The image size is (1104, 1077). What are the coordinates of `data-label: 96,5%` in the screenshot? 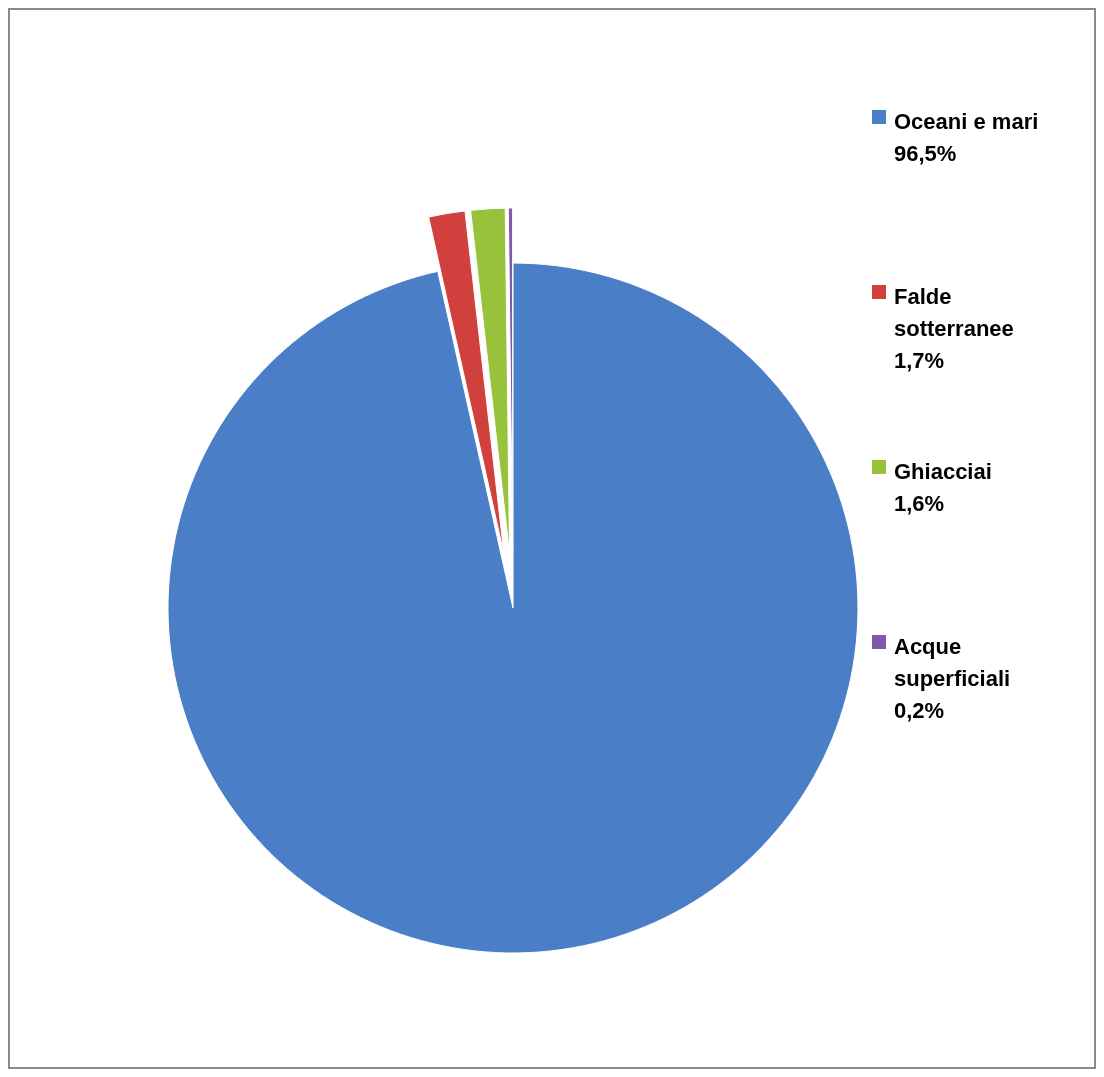 It's located at (925, 153).